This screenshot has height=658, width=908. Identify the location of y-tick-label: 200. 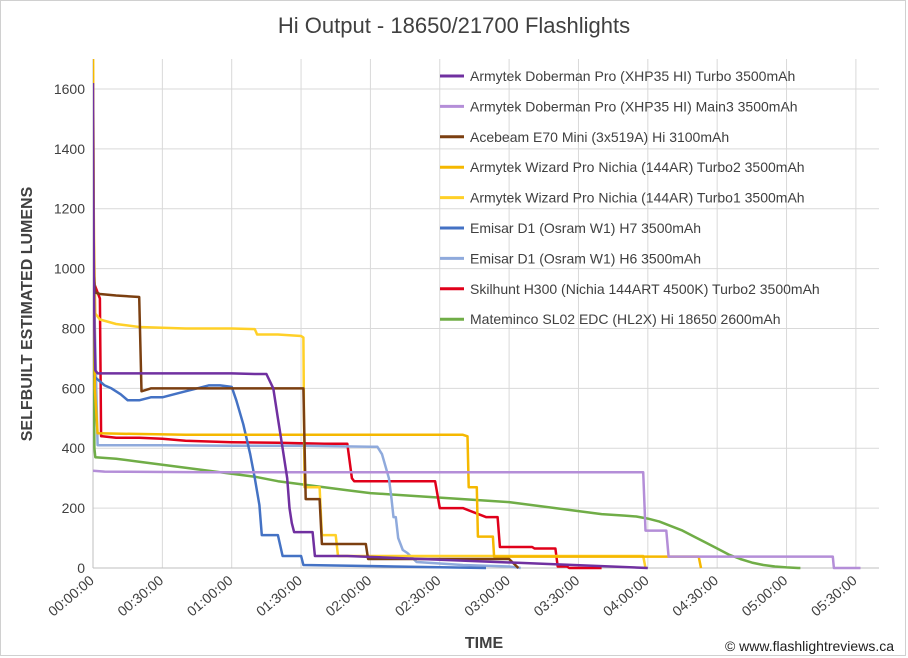
(74, 508).